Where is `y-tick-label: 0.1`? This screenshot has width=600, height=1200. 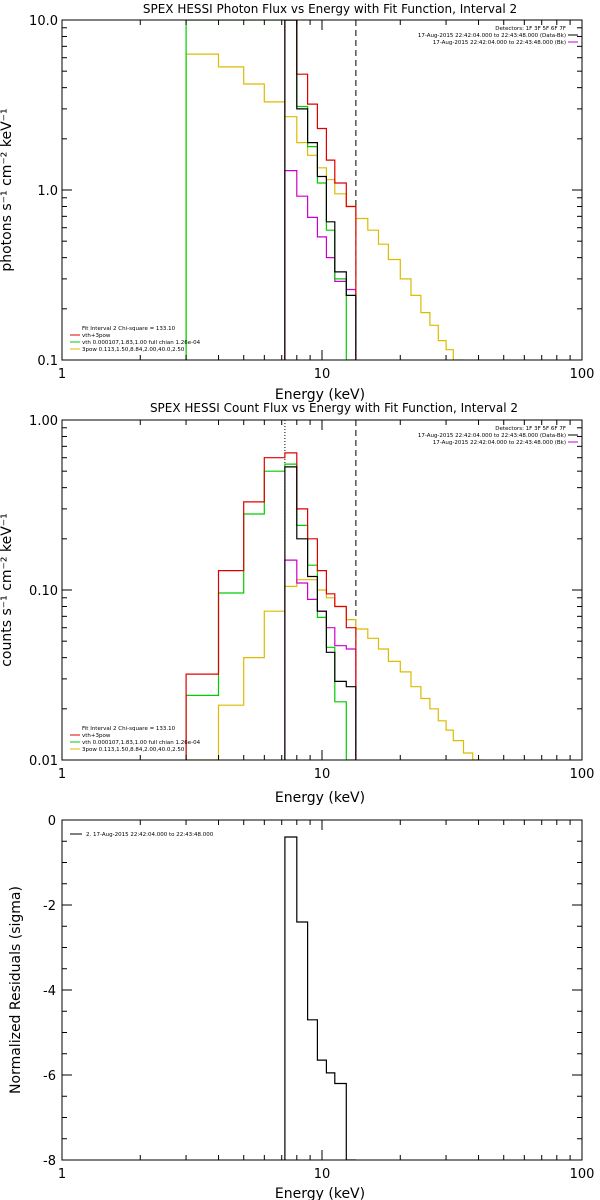 y-tick-label: 0.1 is located at coordinates (47, 361).